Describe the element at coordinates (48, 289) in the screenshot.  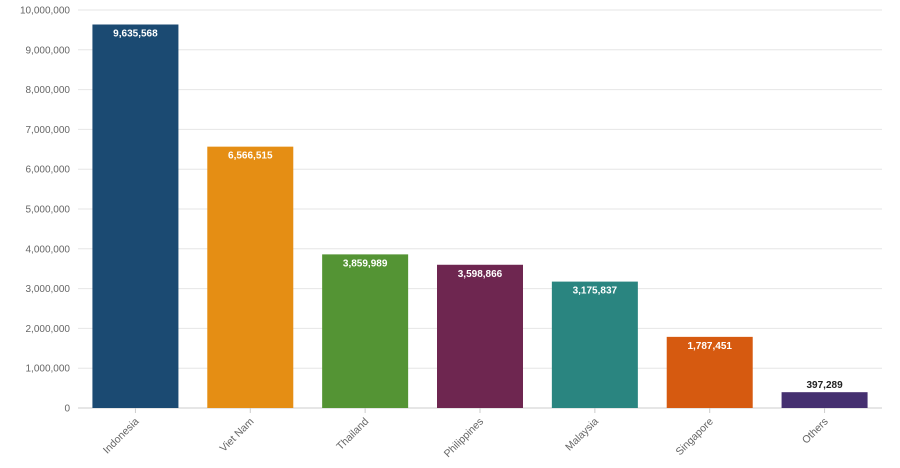
I see `y-tick-label: 3,000,000` at that location.